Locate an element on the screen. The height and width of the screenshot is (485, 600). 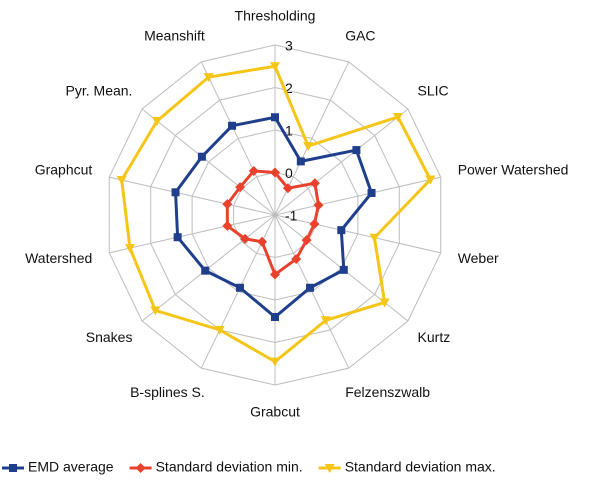
legend-label: EMD average is located at coordinates (71, 467).